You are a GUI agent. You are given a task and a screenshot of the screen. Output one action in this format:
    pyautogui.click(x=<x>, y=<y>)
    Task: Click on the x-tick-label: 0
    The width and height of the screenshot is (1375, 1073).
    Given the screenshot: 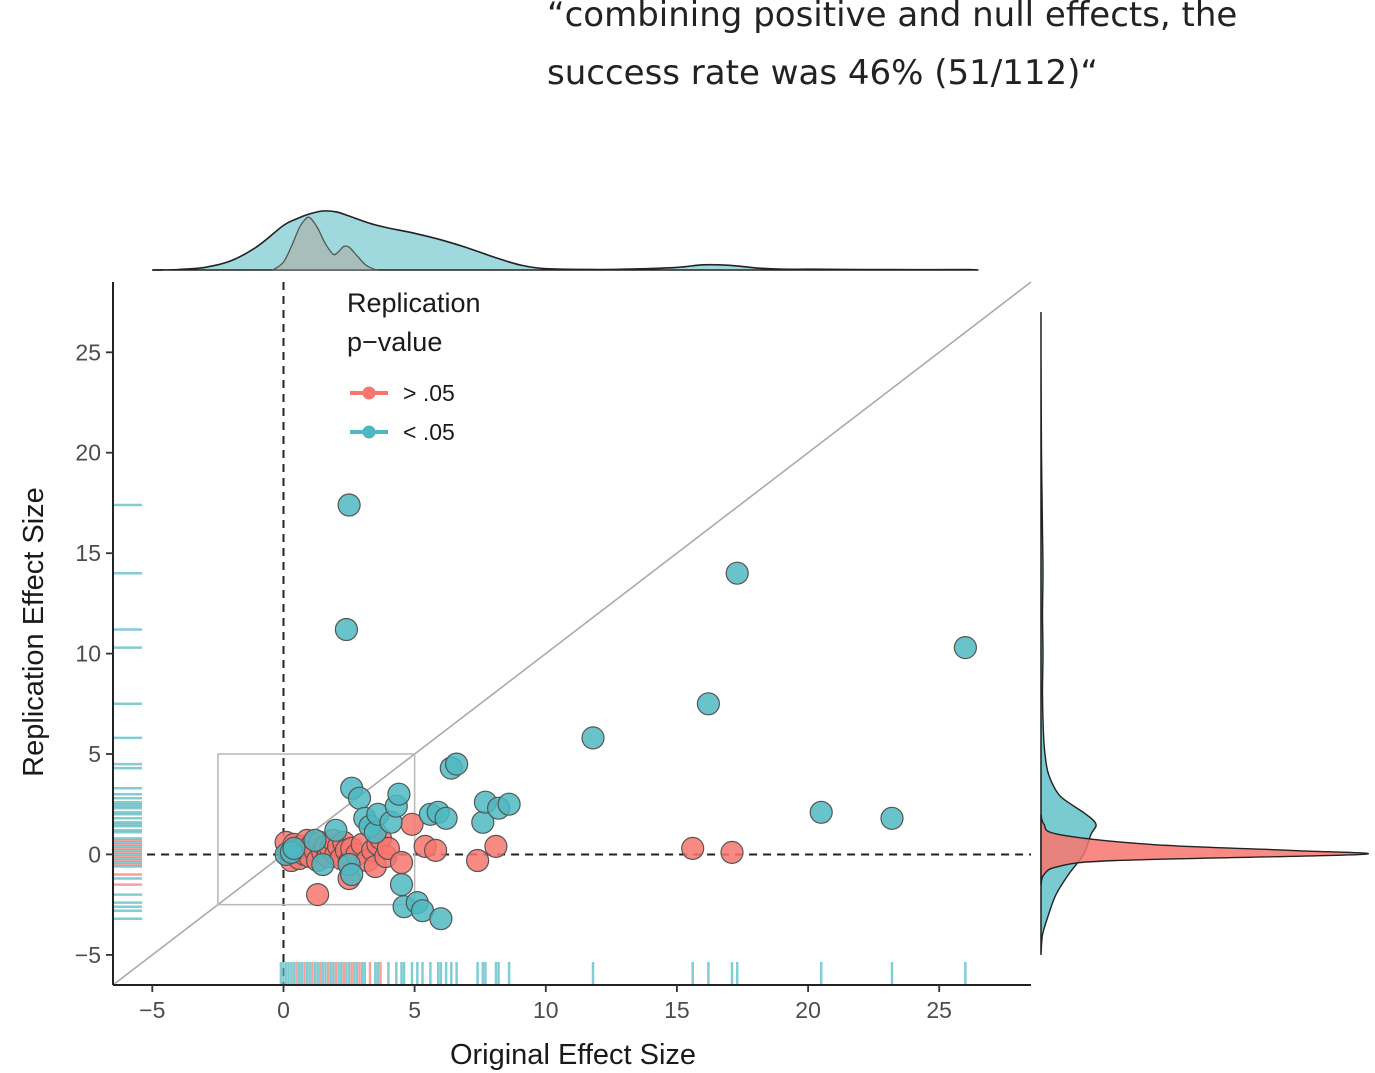 What is the action you would take?
    pyautogui.click(x=283, y=1010)
    